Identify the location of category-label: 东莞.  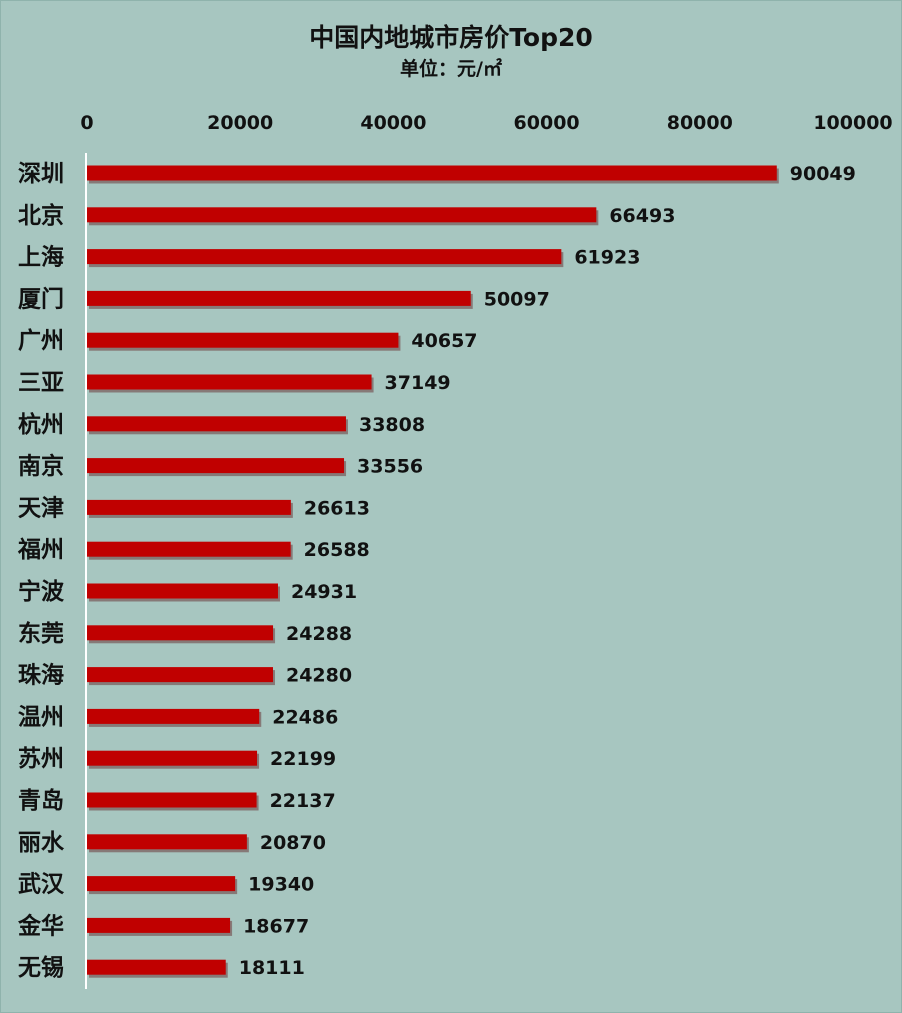
(41, 633).